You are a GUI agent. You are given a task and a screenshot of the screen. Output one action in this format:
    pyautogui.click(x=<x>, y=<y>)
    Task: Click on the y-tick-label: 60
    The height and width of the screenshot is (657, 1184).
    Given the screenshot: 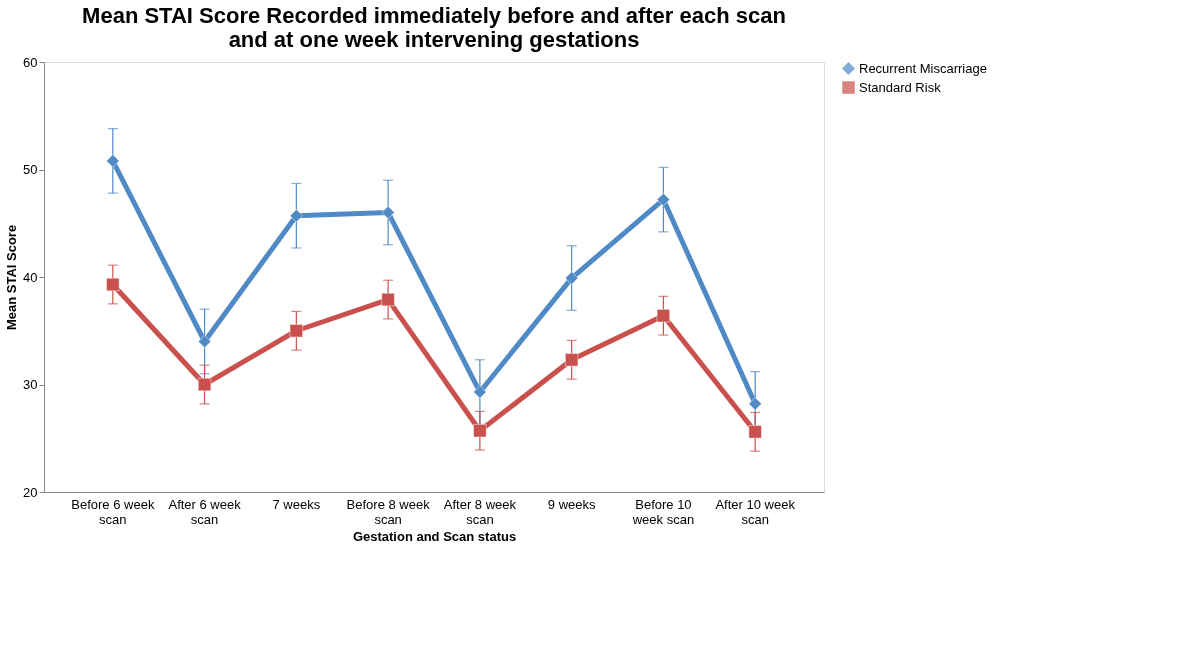 What is the action you would take?
    pyautogui.click(x=30, y=62)
    